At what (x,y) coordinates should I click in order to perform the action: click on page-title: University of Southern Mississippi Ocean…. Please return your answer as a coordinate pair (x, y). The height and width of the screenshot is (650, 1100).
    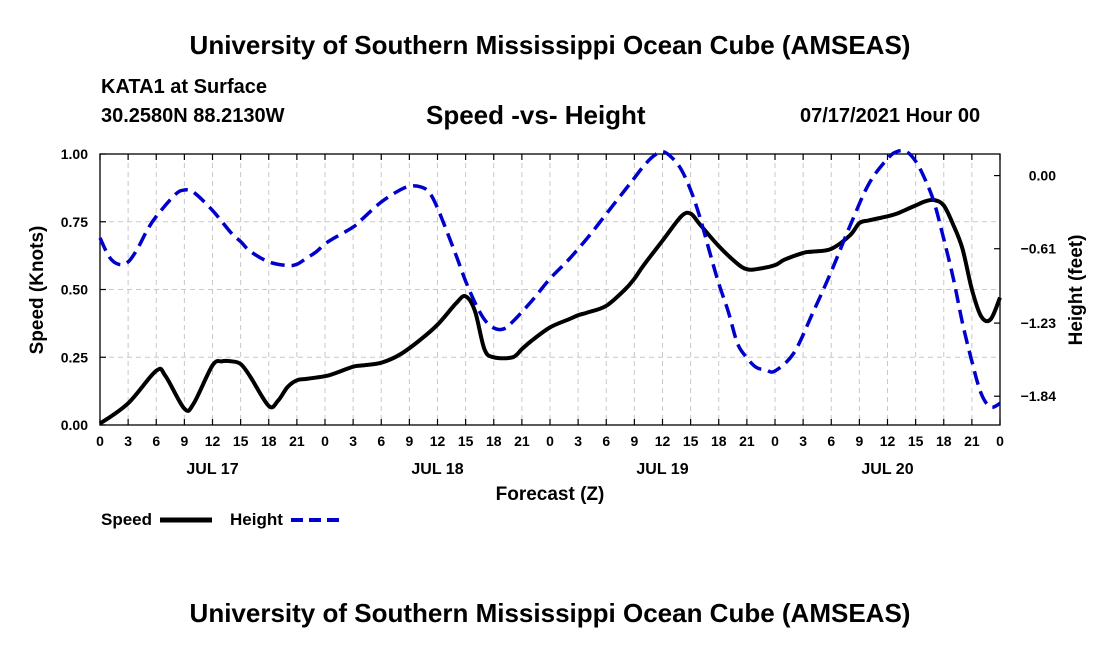
    Looking at the image, I should click on (550, 45).